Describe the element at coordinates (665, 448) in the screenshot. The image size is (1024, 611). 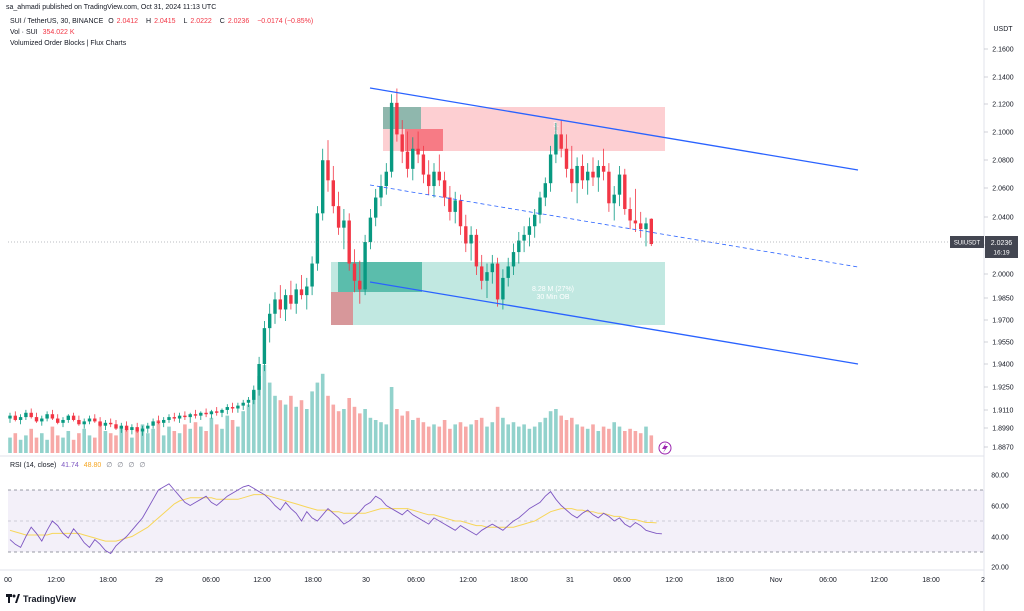
I see `replay-icon` at that location.